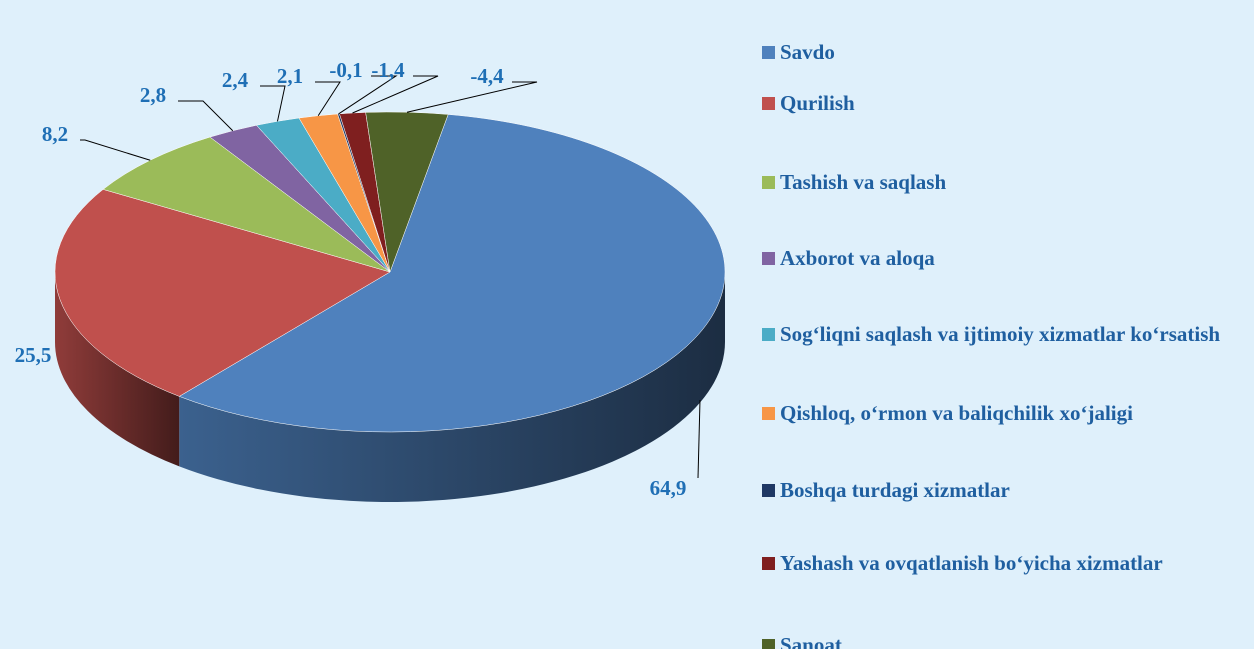  What do you see at coordinates (1008, 640) in the screenshot?
I see `legend-item: Sanoat` at bounding box center [1008, 640].